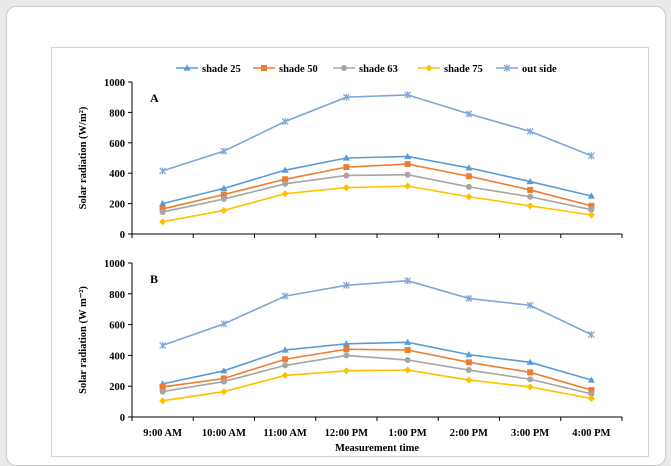 The image size is (671, 466). What do you see at coordinates (539, 69) in the screenshot?
I see `legend-label: out side` at bounding box center [539, 69].